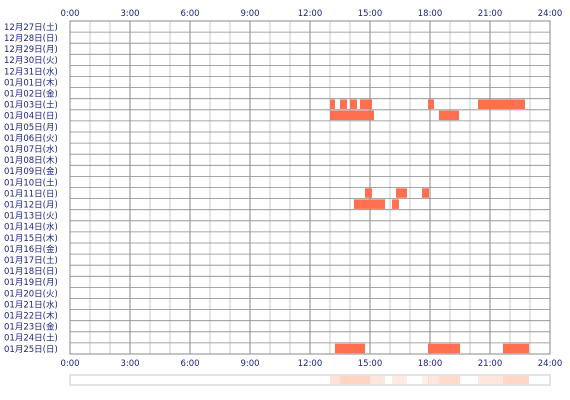 Image resolution: width=570 pixels, height=400 pixels. Describe the element at coordinates (550, 364) in the screenshot. I see `x-tick-label-bottom: 24:00` at that location.